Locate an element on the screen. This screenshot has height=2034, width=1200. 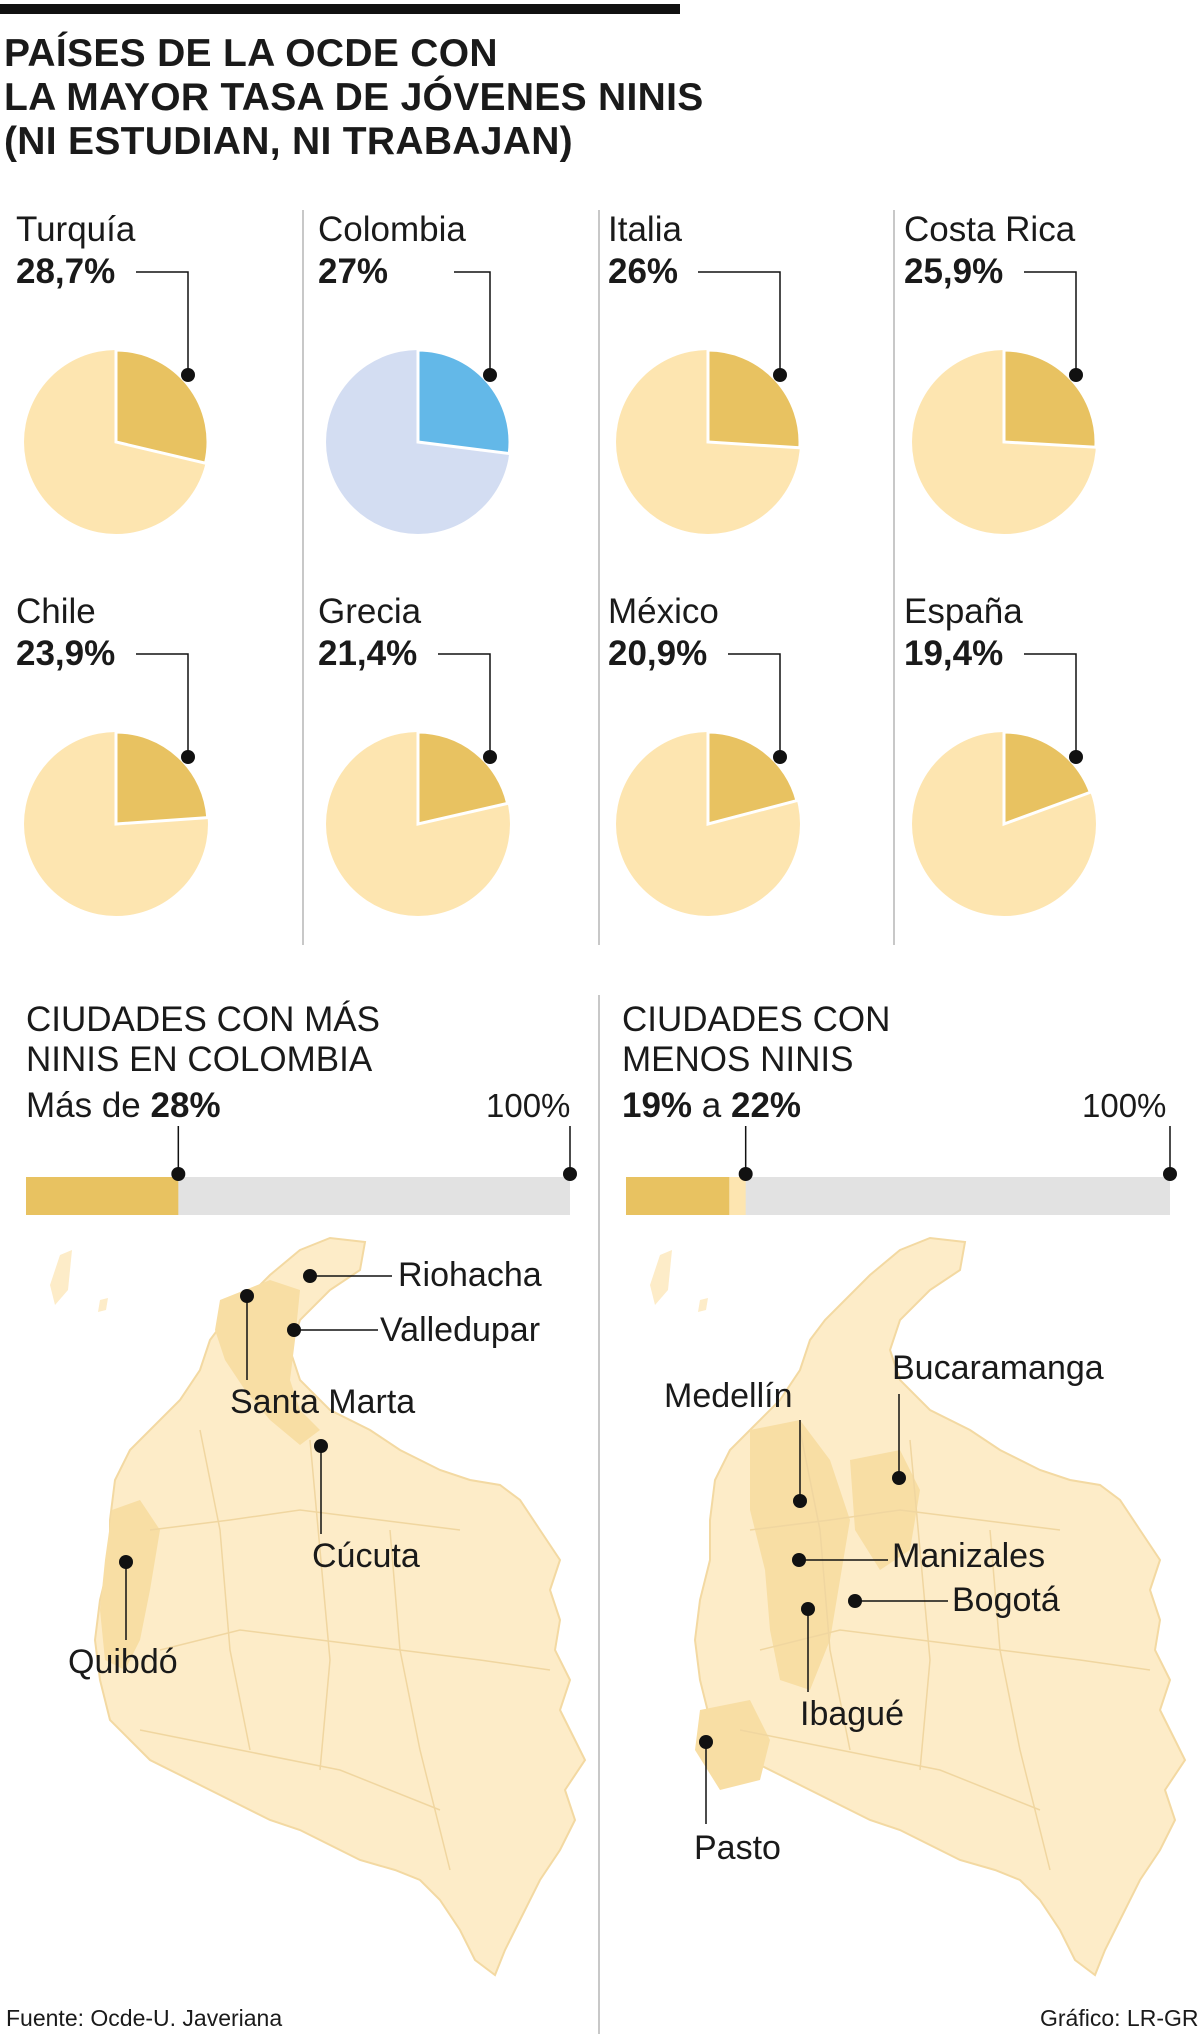
pie-cell-mexico: México 20,9% is located at coordinates (741, 782).